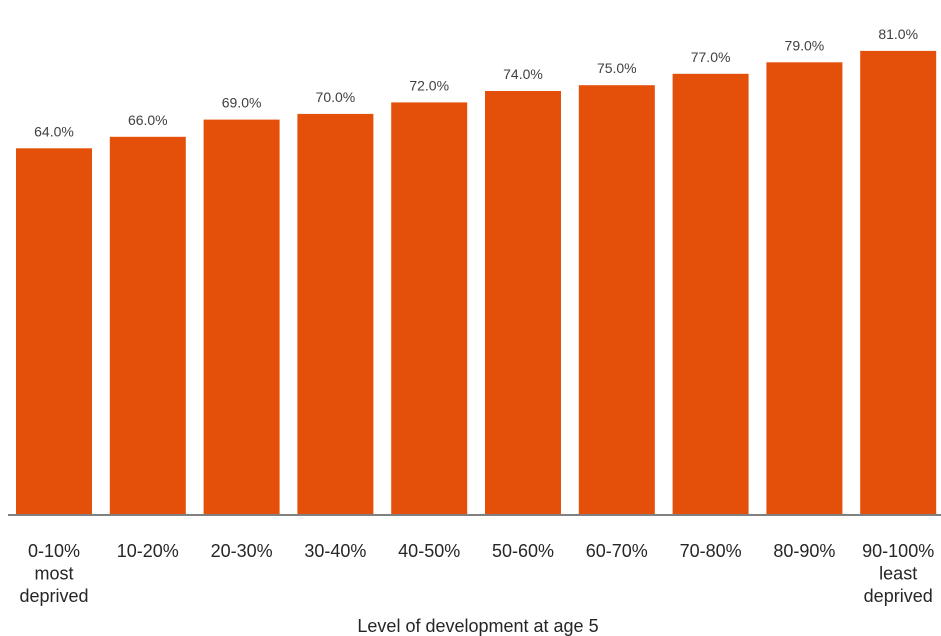  I want to click on x-tick-label-4: 40-50%, so click(429, 551).